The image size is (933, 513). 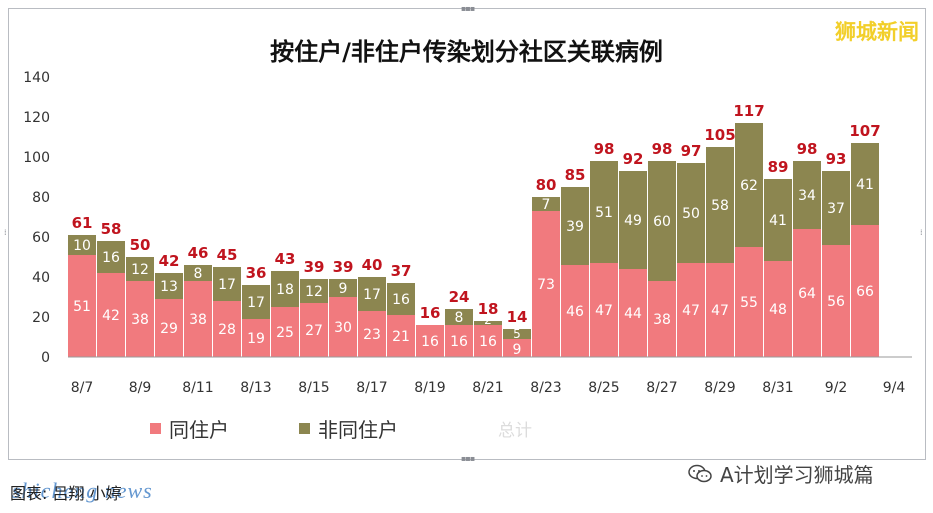 I want to click on data-label-same: 64, so click(x=807, y=294).